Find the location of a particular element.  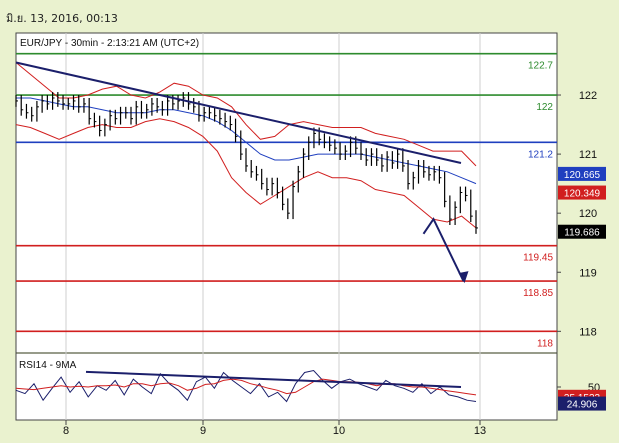

value-badge-label: 24.906 is located at coordinates (582, 405).